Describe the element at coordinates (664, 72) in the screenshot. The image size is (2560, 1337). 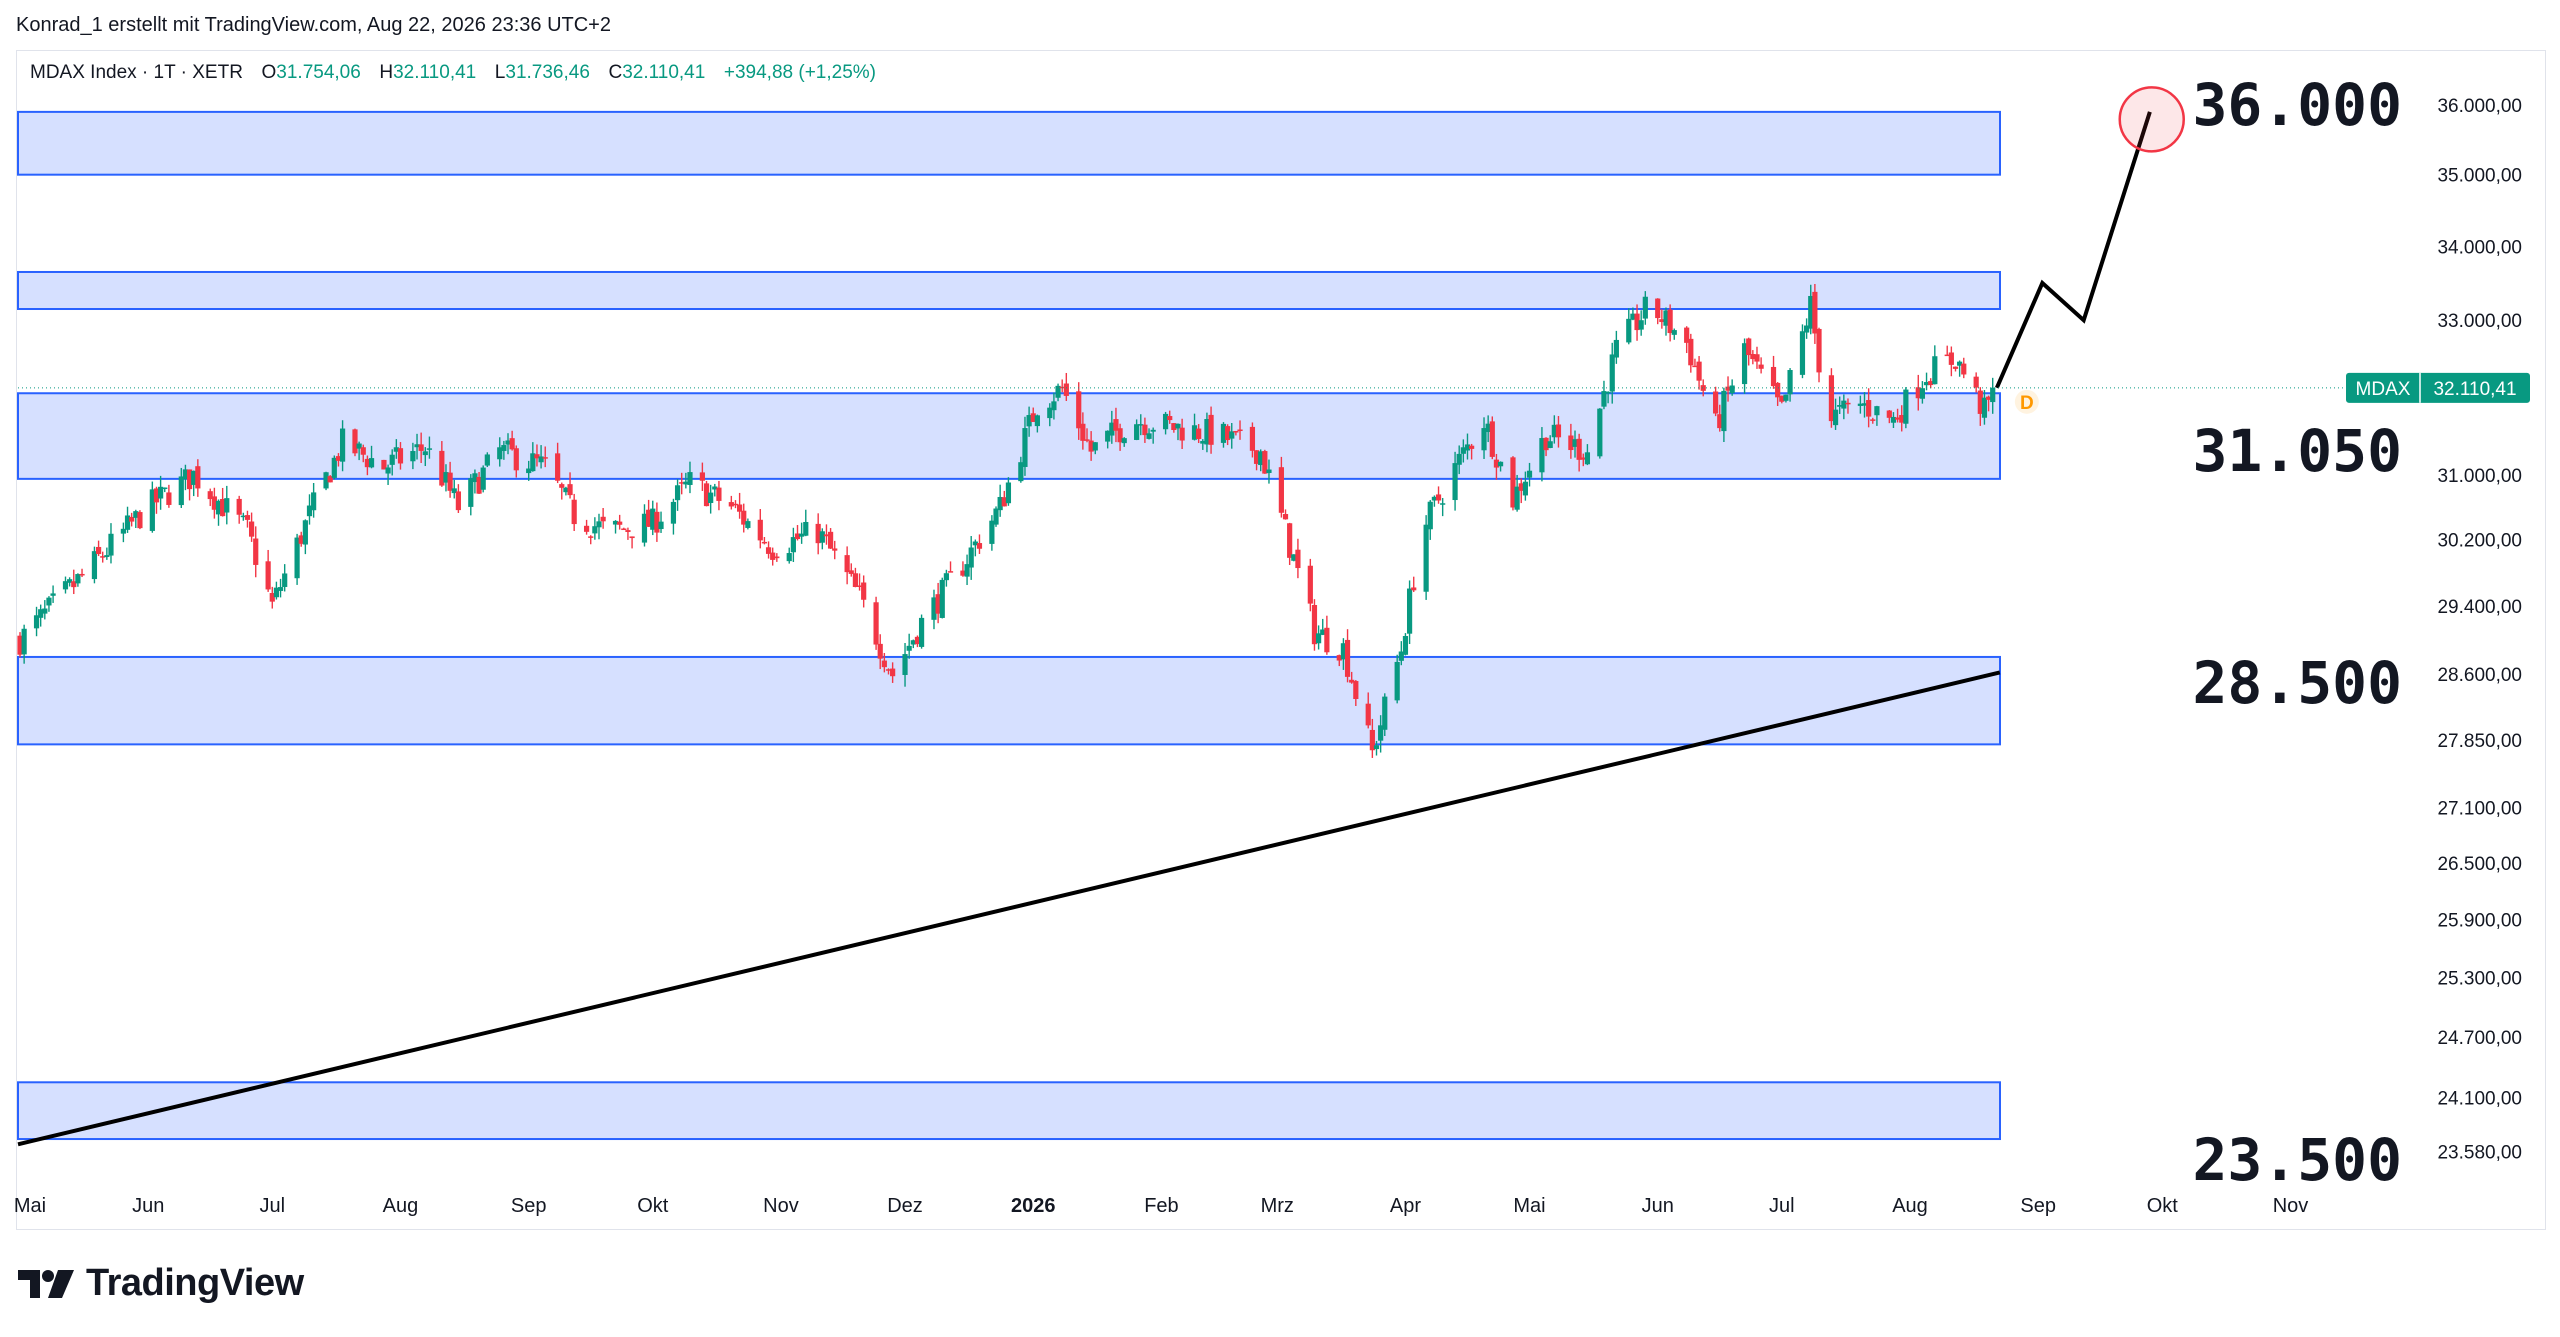
I see `close-value: 32.110,41` at that location.